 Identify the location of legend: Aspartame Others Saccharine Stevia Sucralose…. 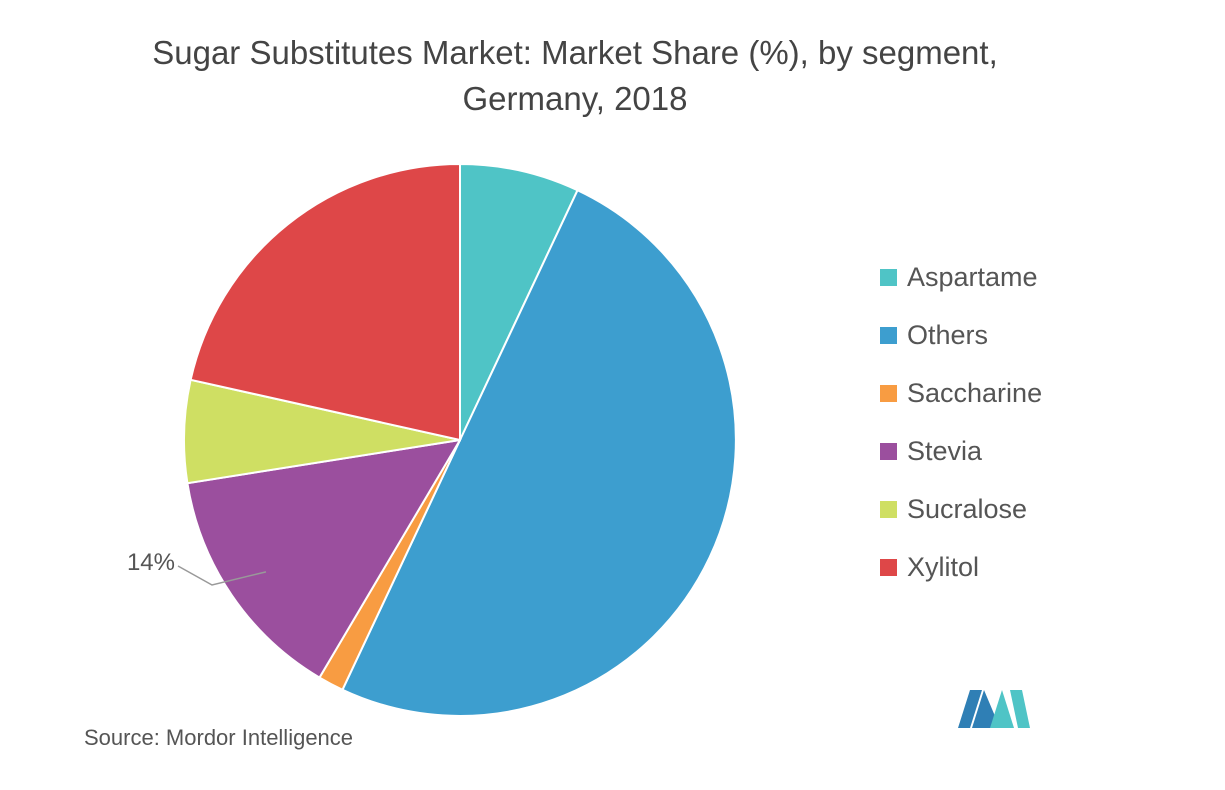
(961, 422).